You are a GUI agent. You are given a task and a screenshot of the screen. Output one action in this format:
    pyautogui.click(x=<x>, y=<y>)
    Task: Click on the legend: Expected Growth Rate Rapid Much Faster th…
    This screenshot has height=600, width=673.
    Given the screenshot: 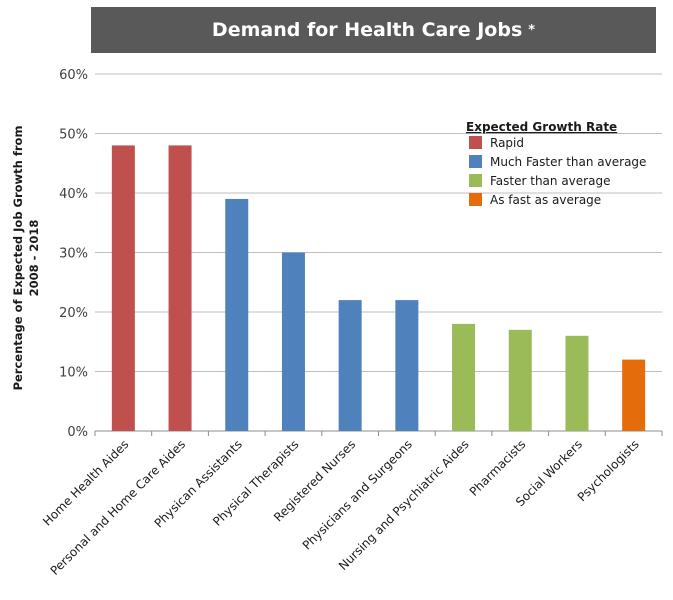 What is the action you would take?
    pyautogui.click(x=556, y=163)
    